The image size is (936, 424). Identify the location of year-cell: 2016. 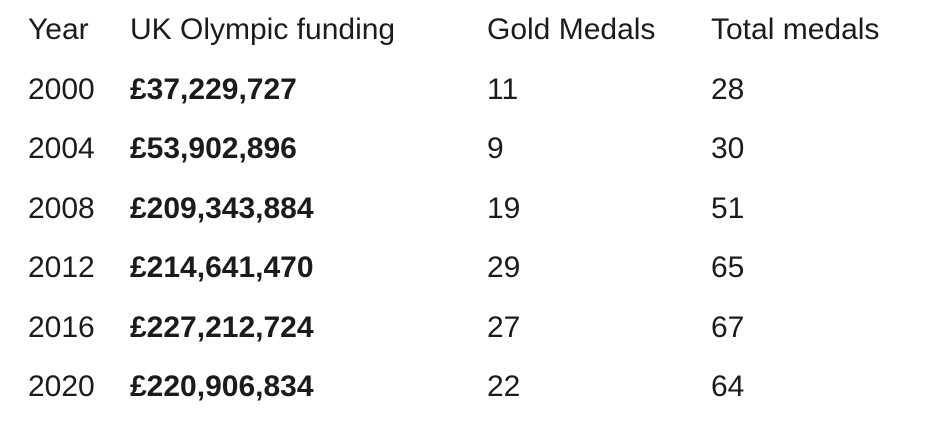
(61, 327).